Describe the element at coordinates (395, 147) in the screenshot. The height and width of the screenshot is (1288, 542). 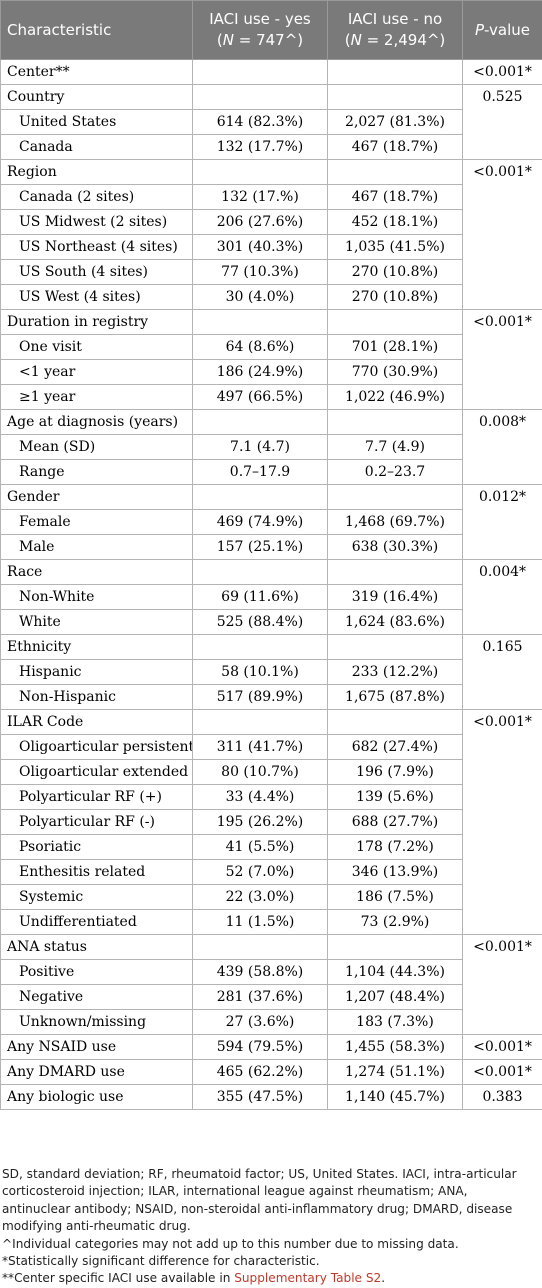
I see `cell-iaci-no: 467 (18.7%)` at that location.